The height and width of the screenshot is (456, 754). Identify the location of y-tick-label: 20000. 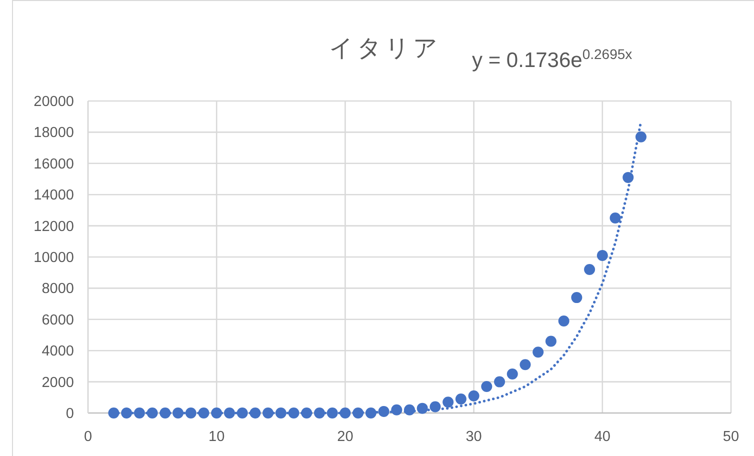
(54, 102).